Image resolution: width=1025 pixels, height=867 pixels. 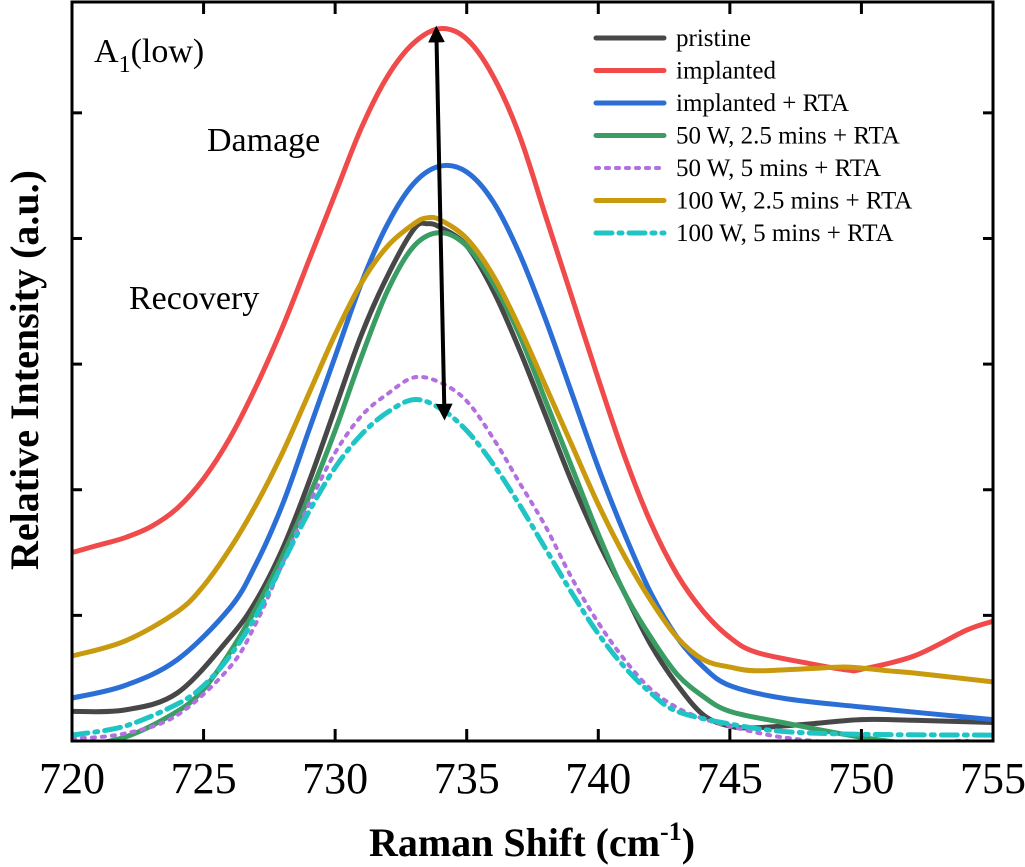 What do you see at coordinates (598, 778) in the screenshot?
I see `x-tick-label-740: 740` at bounding box center [598, 778].